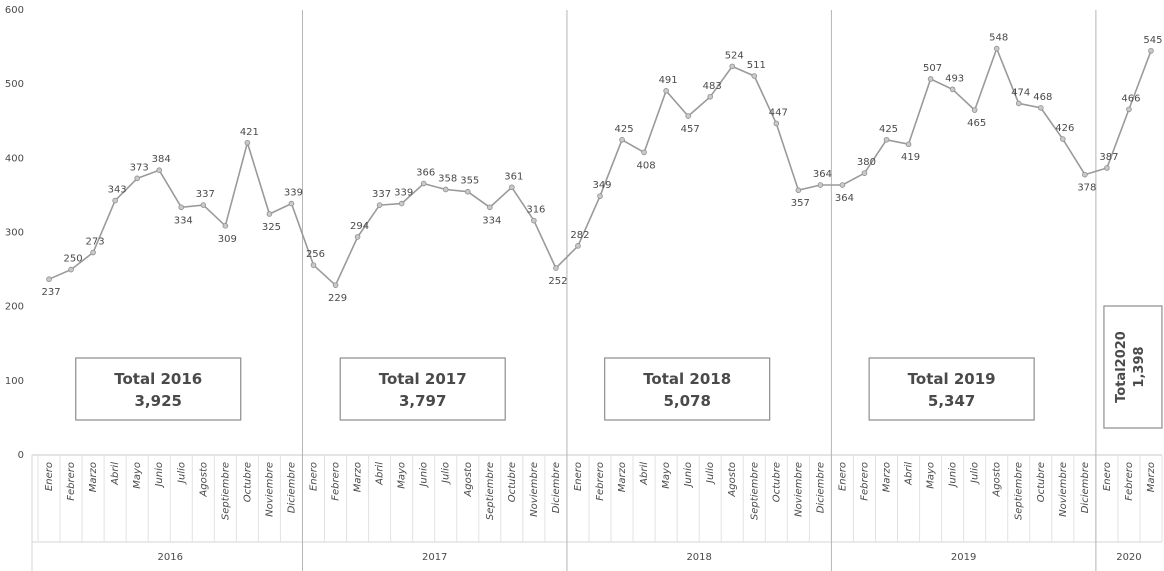  What do you see at coordinates (1064, 128) in the screenshot?
I see `data-label: 426` at bounding box center [1064, 128].